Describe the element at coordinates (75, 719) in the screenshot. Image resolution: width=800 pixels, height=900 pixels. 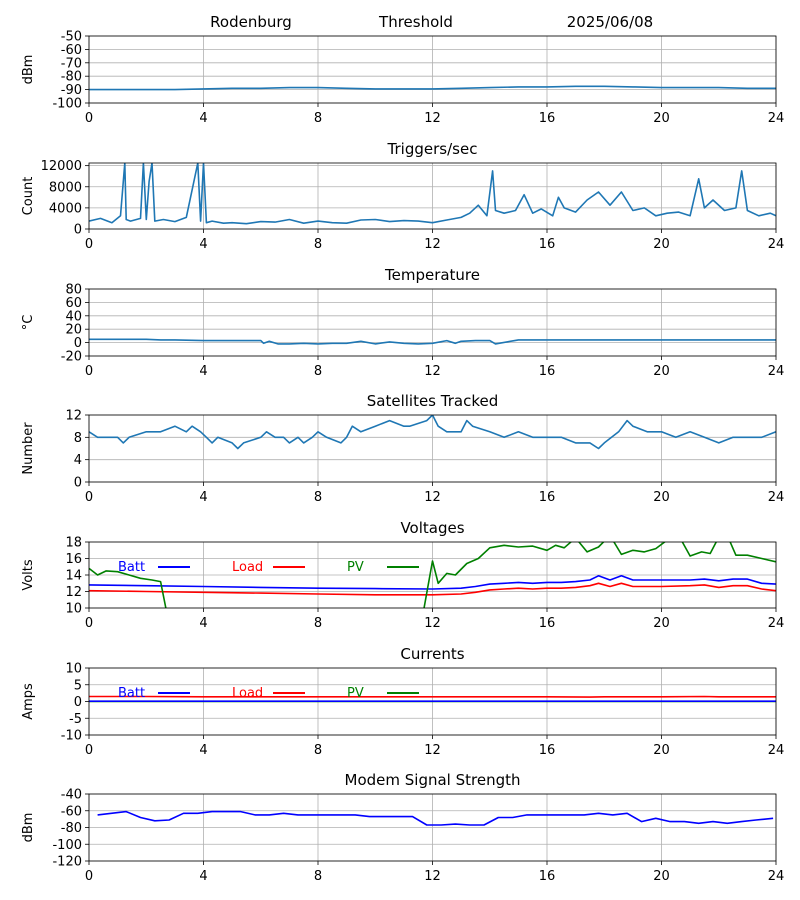
I see `y-tick-label: -5` at that location.